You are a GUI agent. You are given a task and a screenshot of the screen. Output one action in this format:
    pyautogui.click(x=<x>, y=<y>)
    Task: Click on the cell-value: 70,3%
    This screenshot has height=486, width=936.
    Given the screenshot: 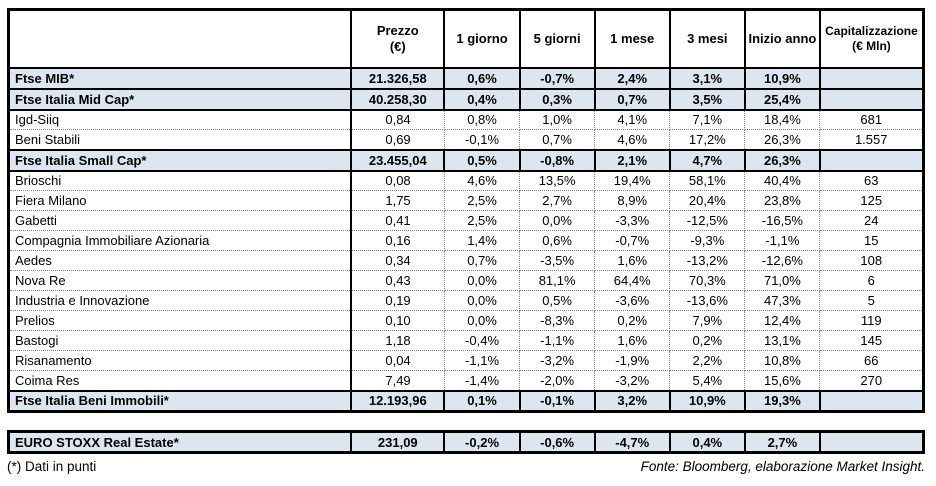 What is the action you would take?
    pyautogui.click(x=707, y=280)
    